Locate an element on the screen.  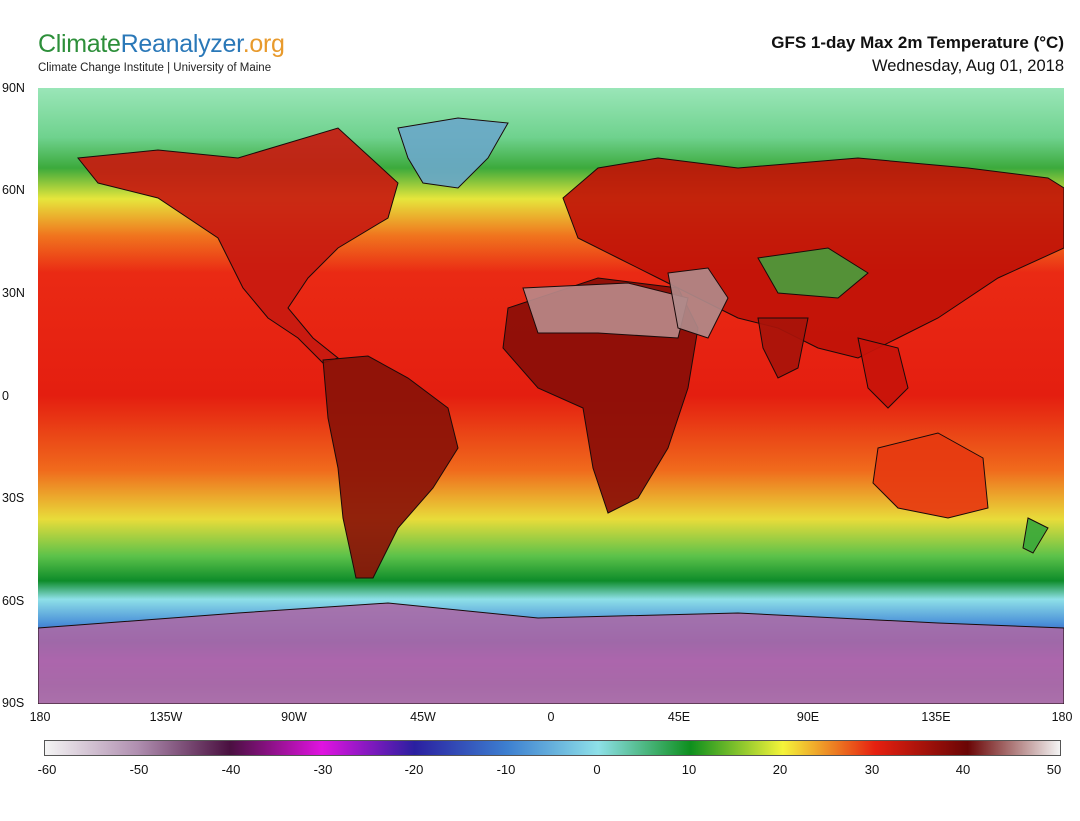
sahara is located at coordinates (605, 310).